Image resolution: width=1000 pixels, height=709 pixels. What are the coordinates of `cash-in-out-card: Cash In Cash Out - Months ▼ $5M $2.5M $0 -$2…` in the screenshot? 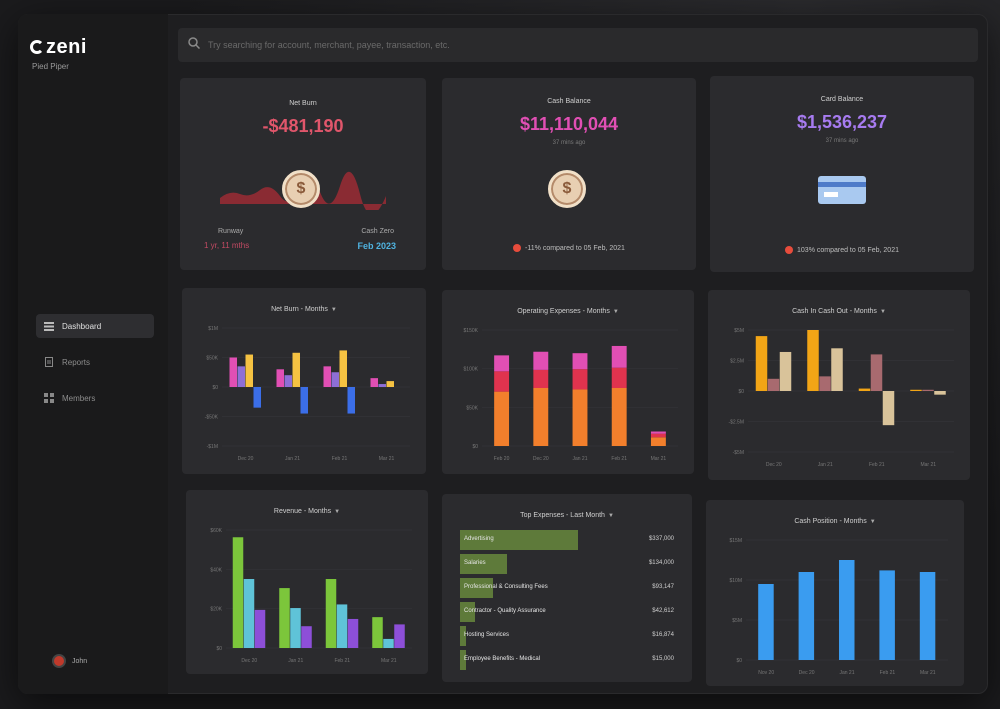 It's located at (839, 385).